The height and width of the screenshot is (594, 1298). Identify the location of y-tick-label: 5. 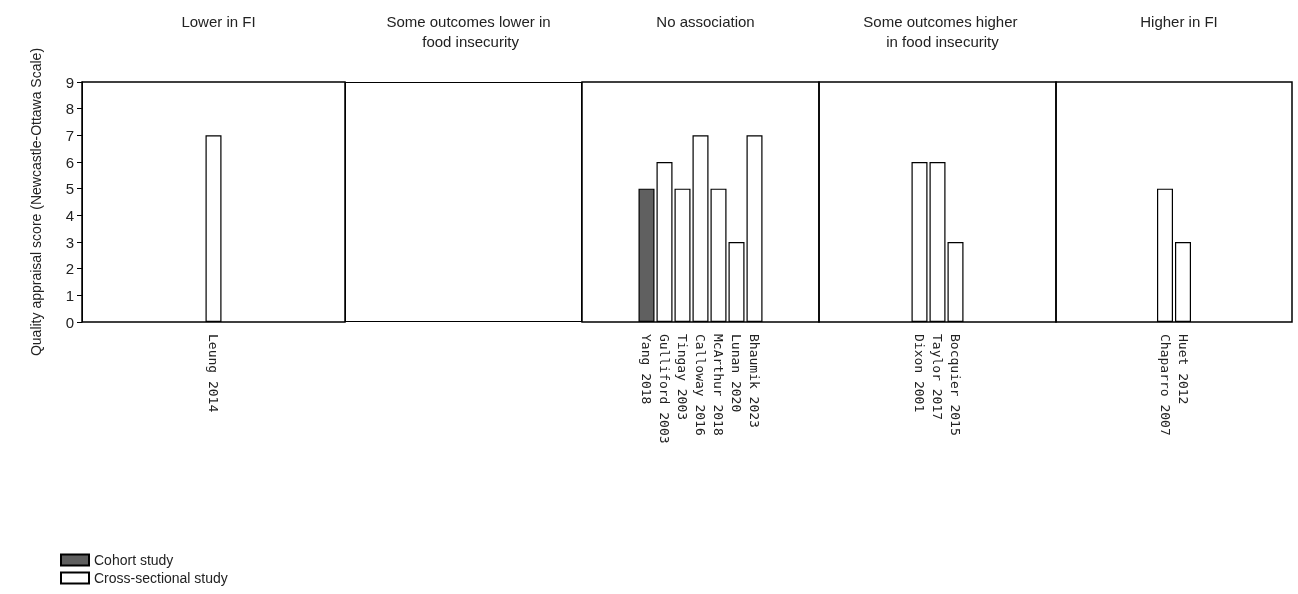
(69, 189).